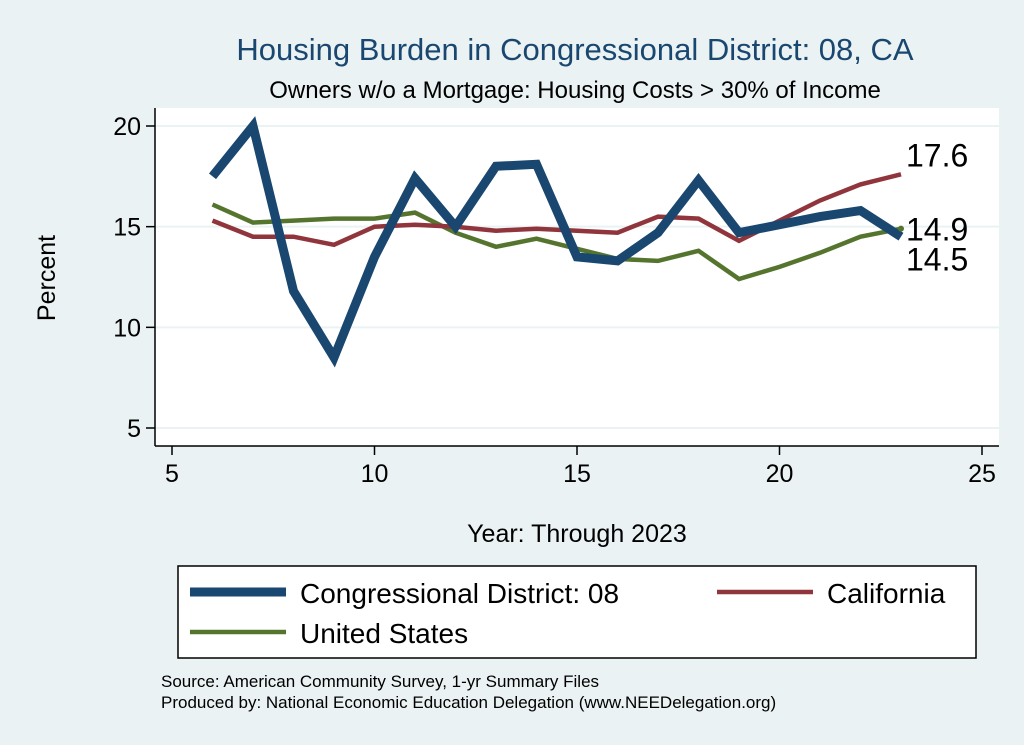 The width and height of the screenshot is (1024, 745). I want to click on x-tick-label: 15, so click(577, 474).